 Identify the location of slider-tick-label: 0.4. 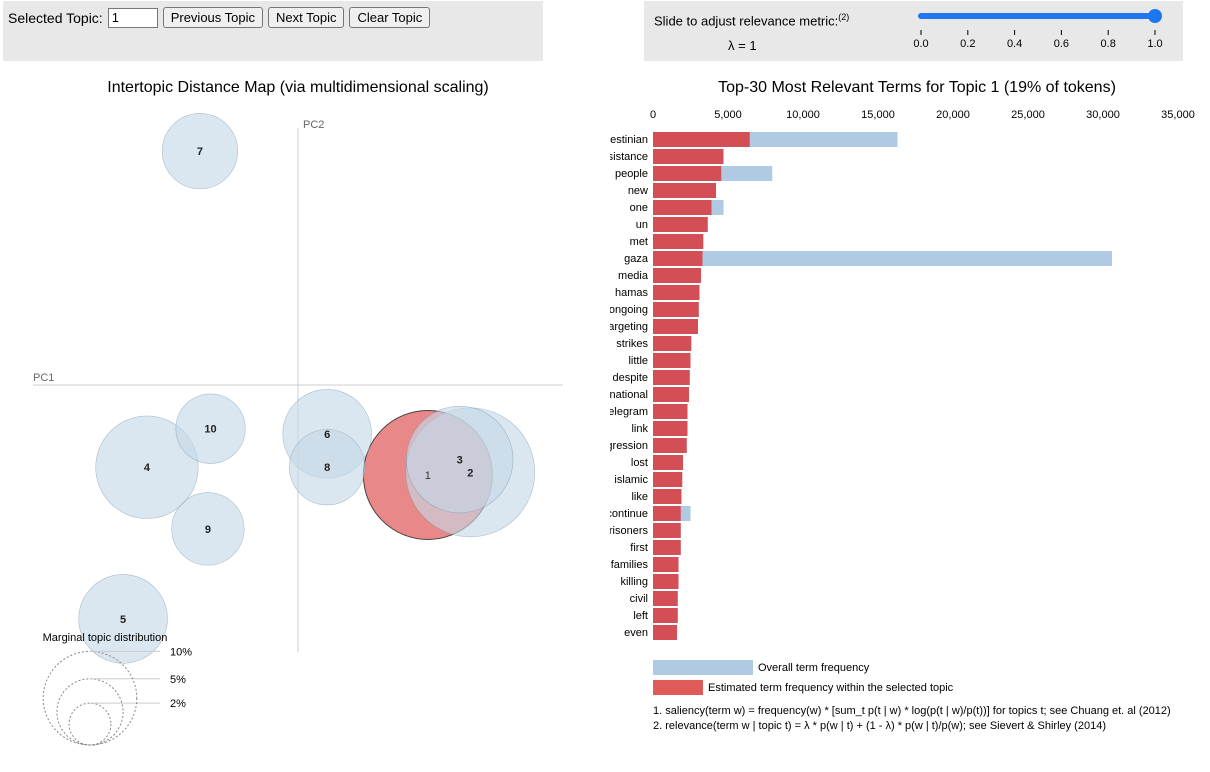
(1014, 44).